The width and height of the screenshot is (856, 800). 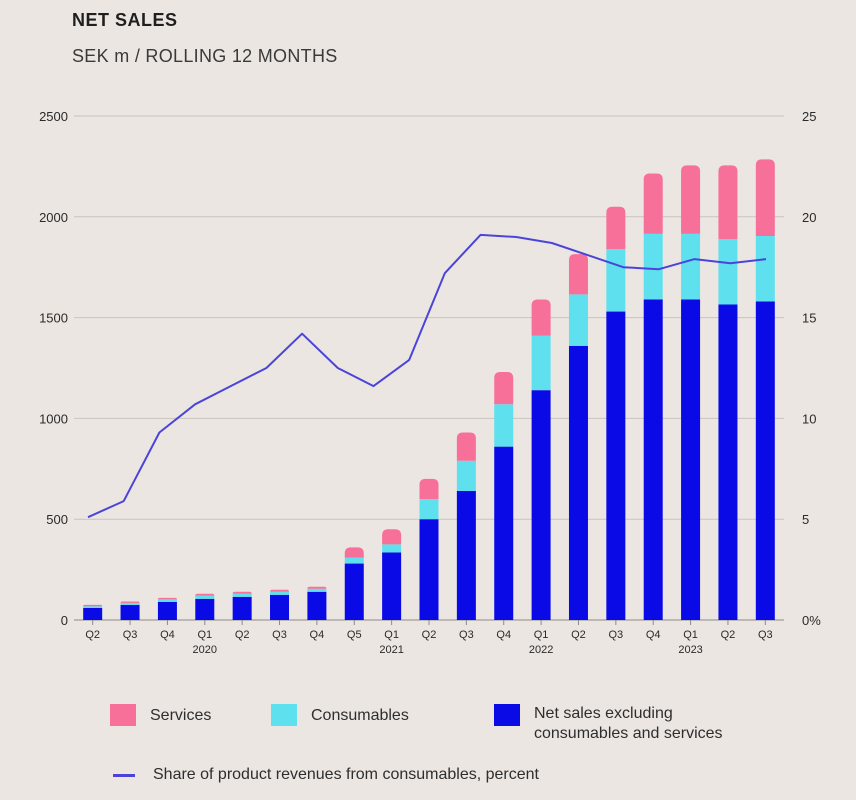 I want to click on legend-line-share, so click(x=124, y=775).